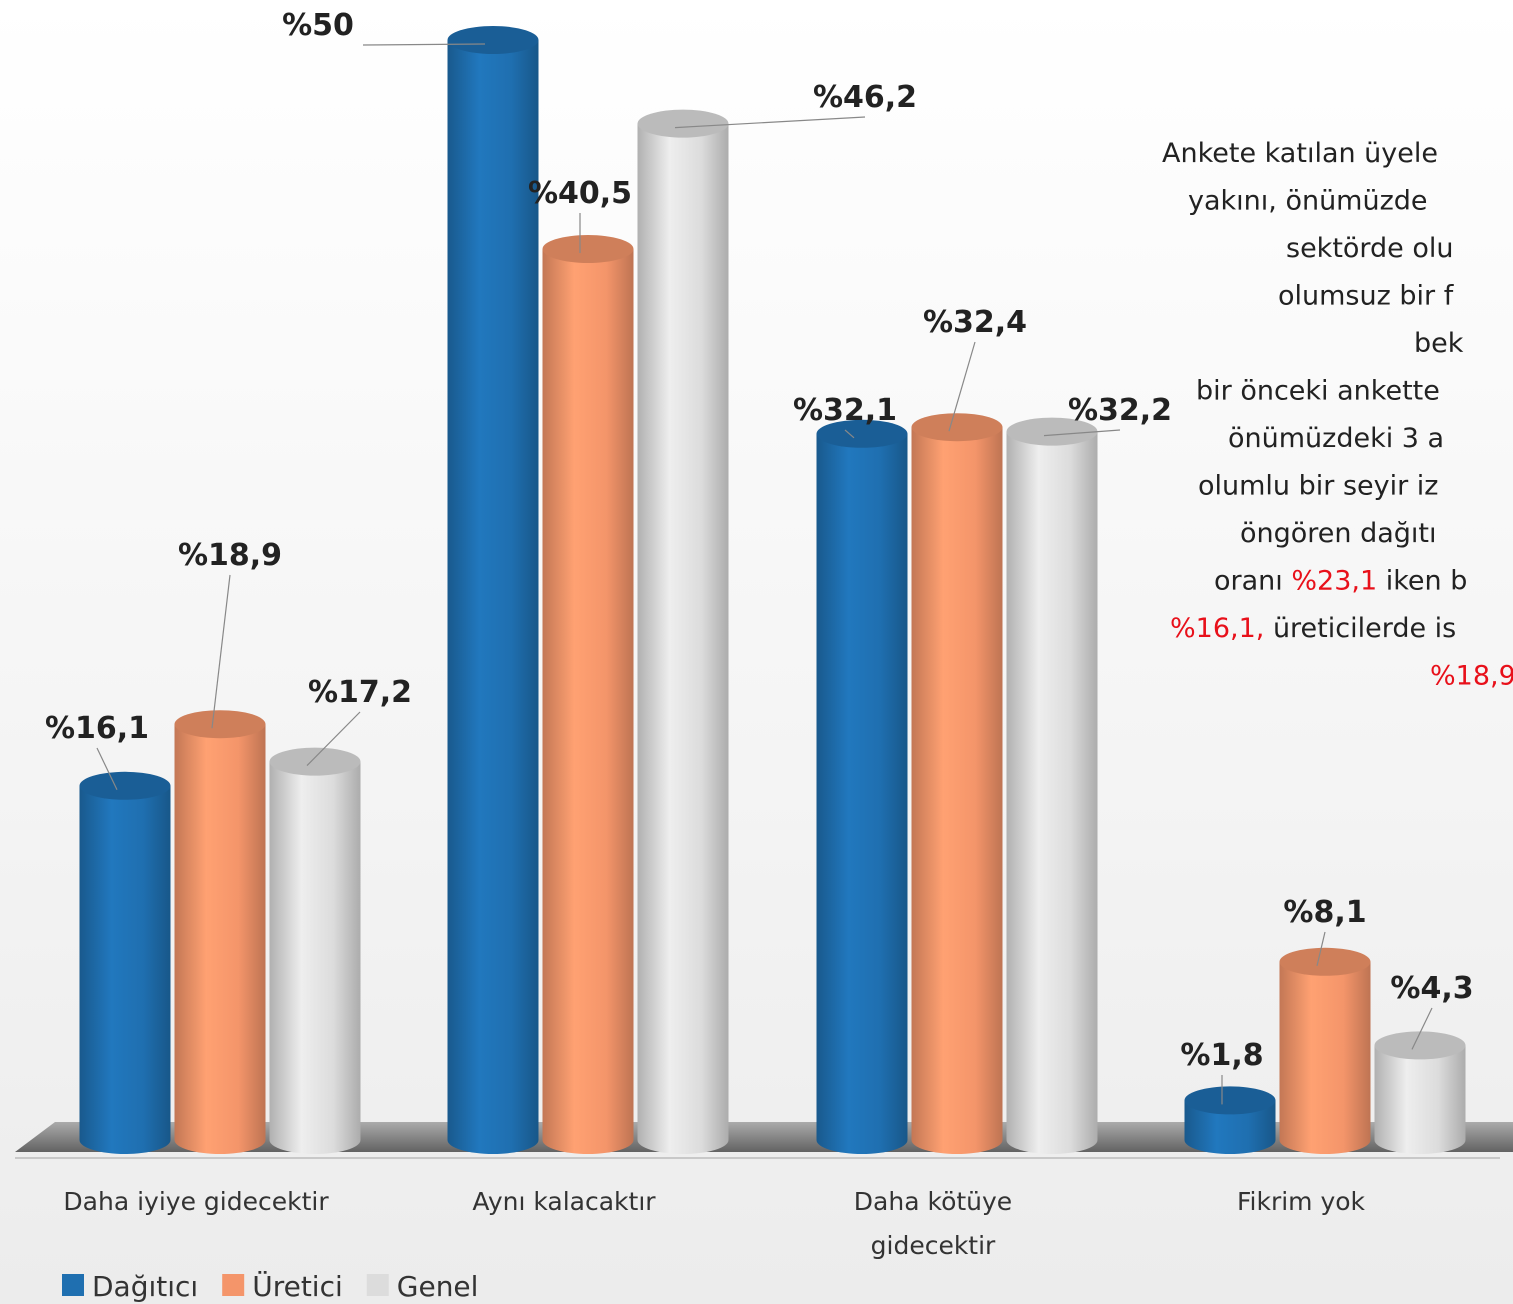 Image resolution: width=1513 pixels, height=1304 pixels. I want to click on annotation-text: %18,9, so click(1471, 676).